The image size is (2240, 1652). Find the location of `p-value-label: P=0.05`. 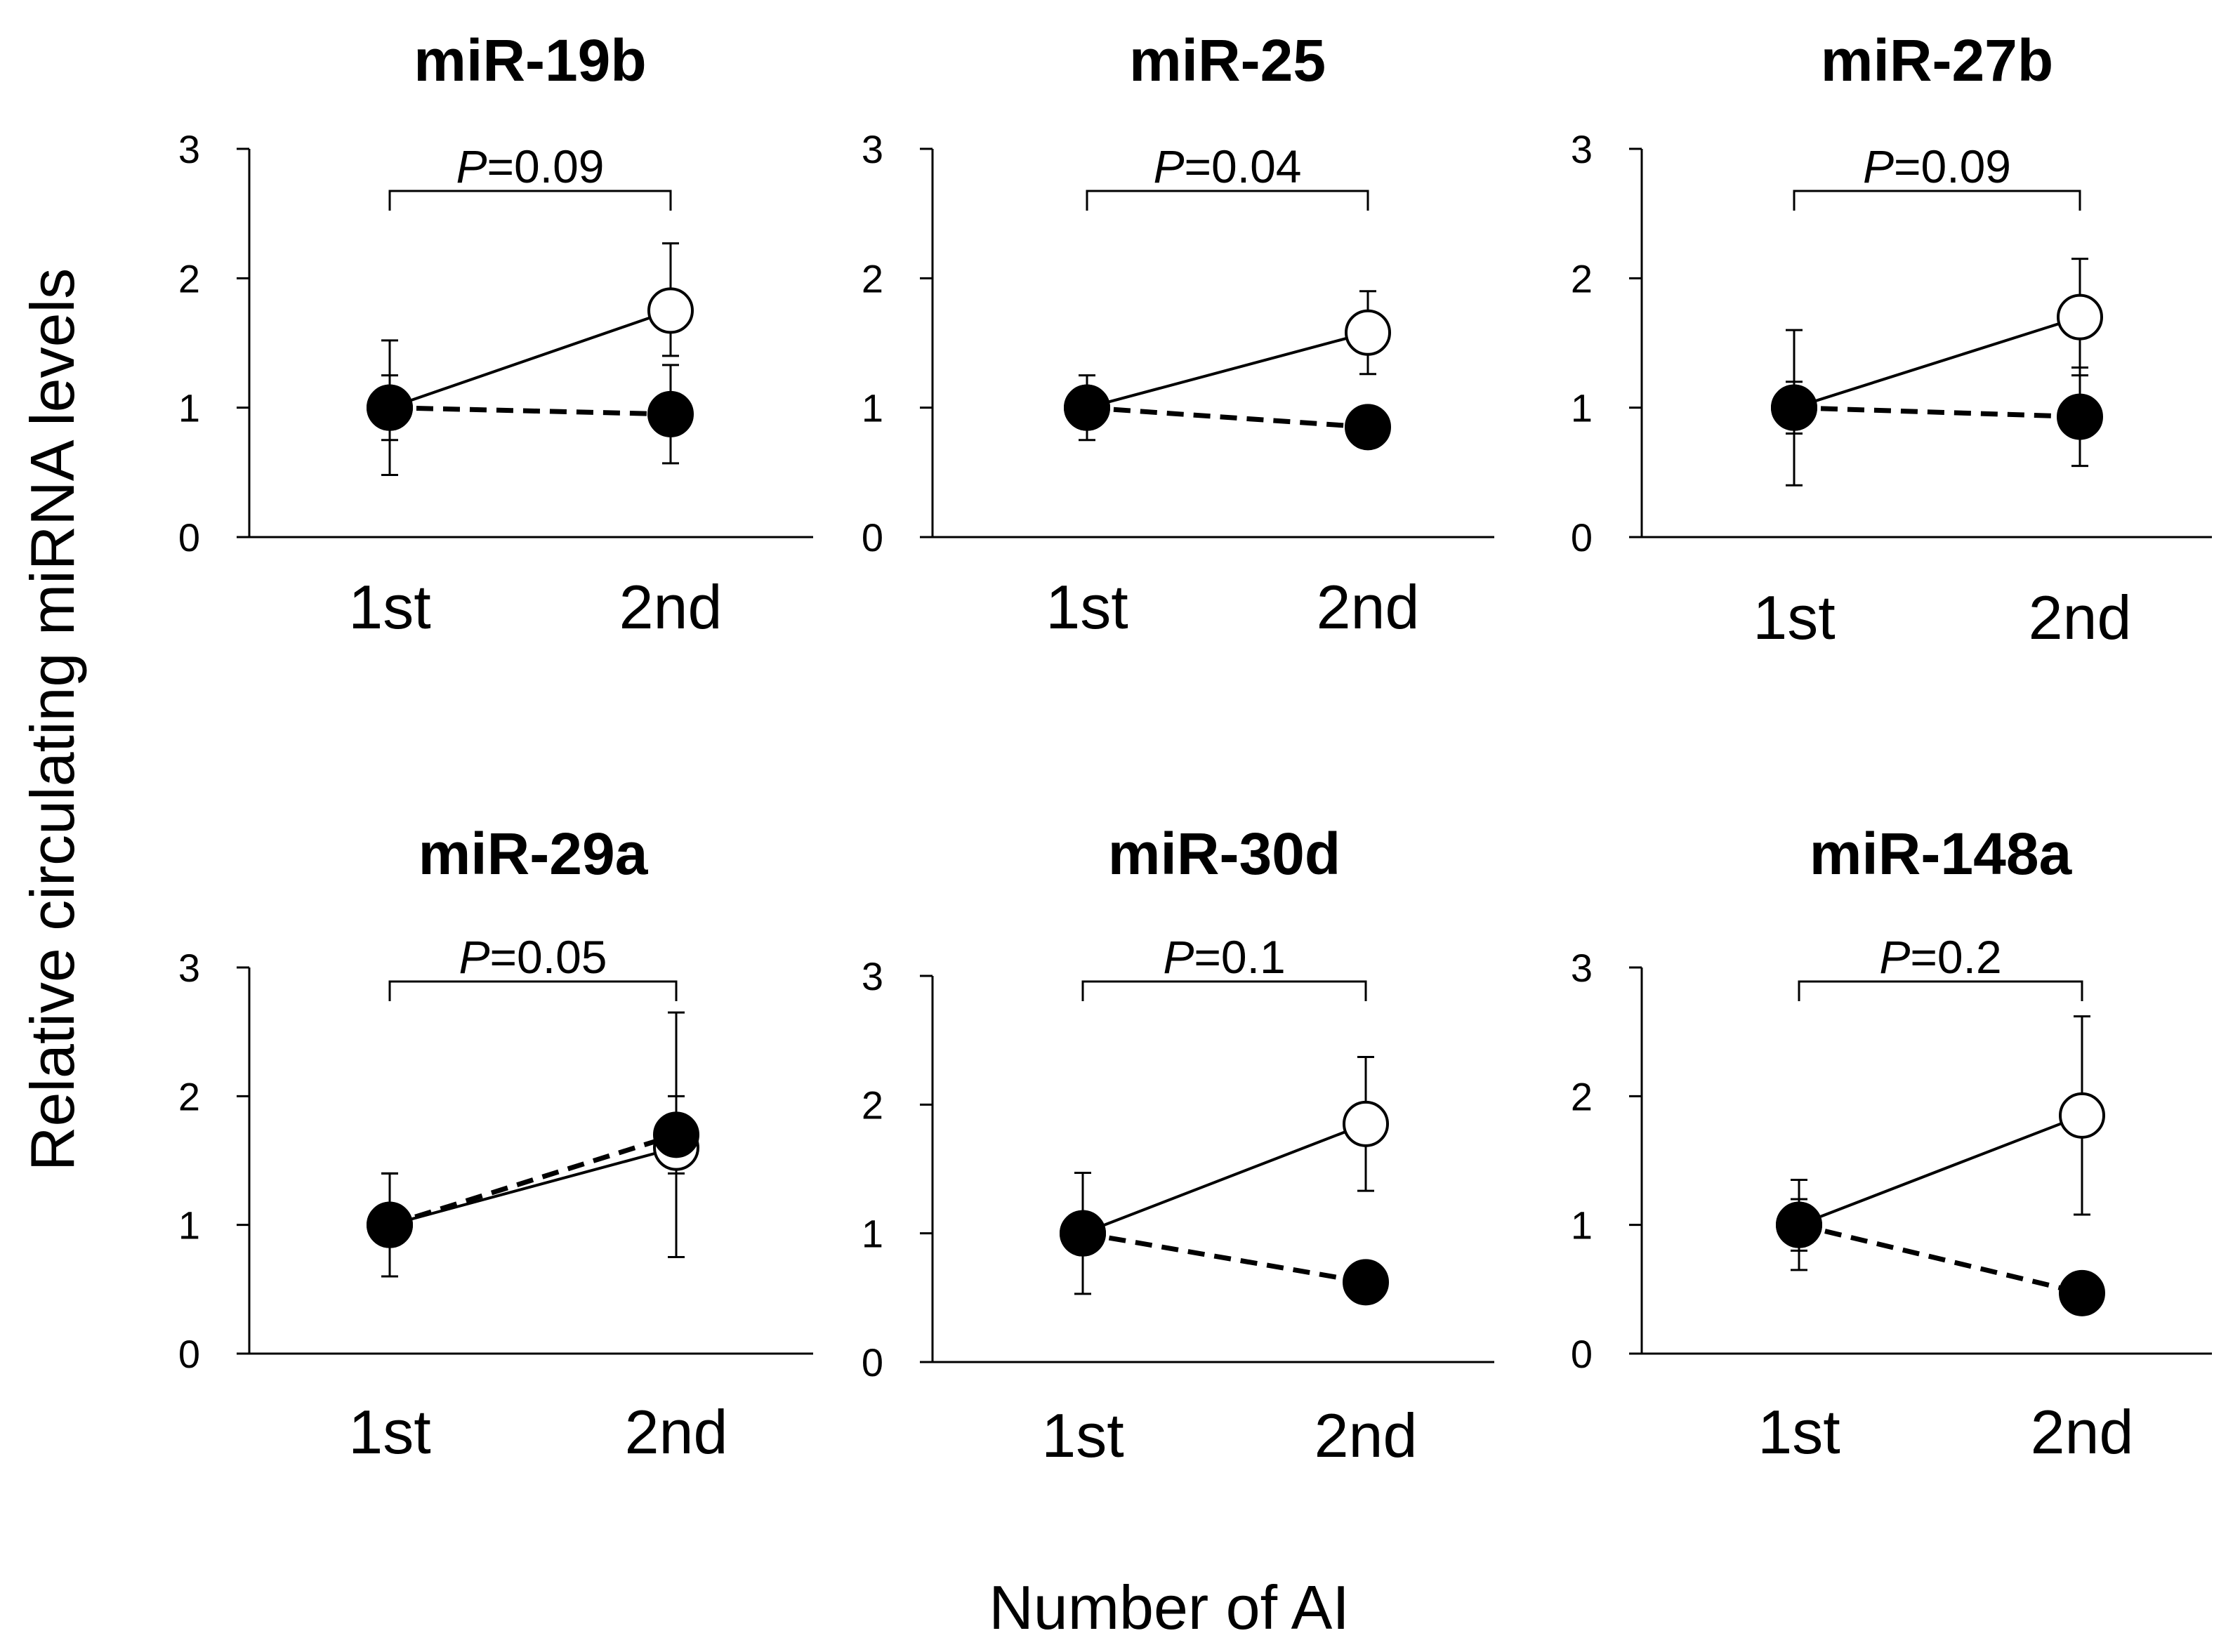

p-value-label: P=0.05 is located at coordinates (533, 957).